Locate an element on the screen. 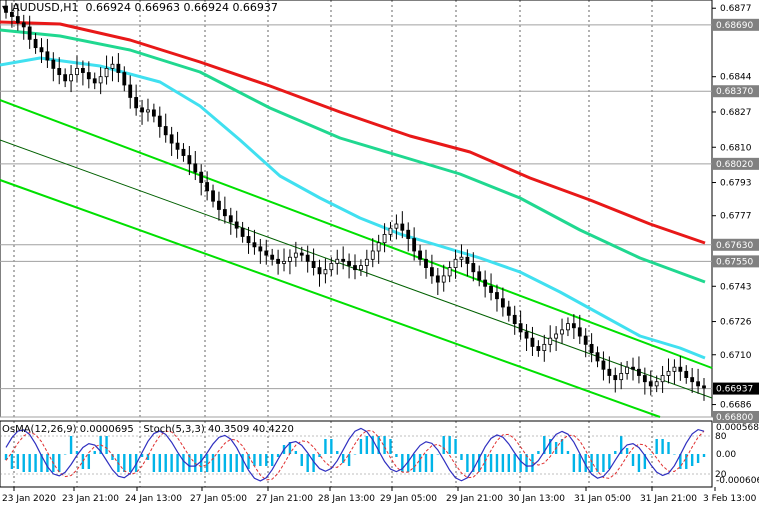 Image resolution: width=759 pixels, height=510 pixels. collapse-triangle-icon: ▼ is located at coordinates (5, 8).